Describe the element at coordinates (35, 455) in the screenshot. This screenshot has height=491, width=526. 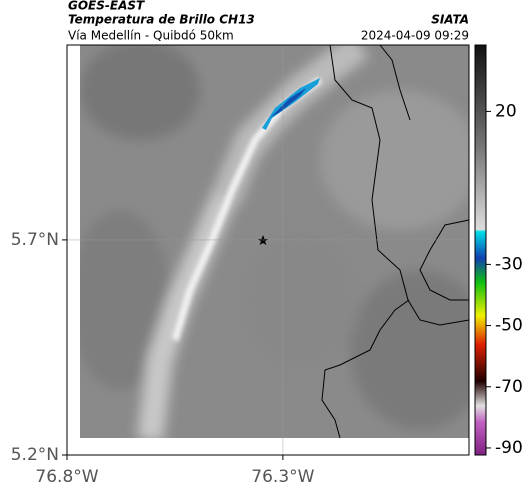
I see `lat-tick-label: 5.2°N` at that location.